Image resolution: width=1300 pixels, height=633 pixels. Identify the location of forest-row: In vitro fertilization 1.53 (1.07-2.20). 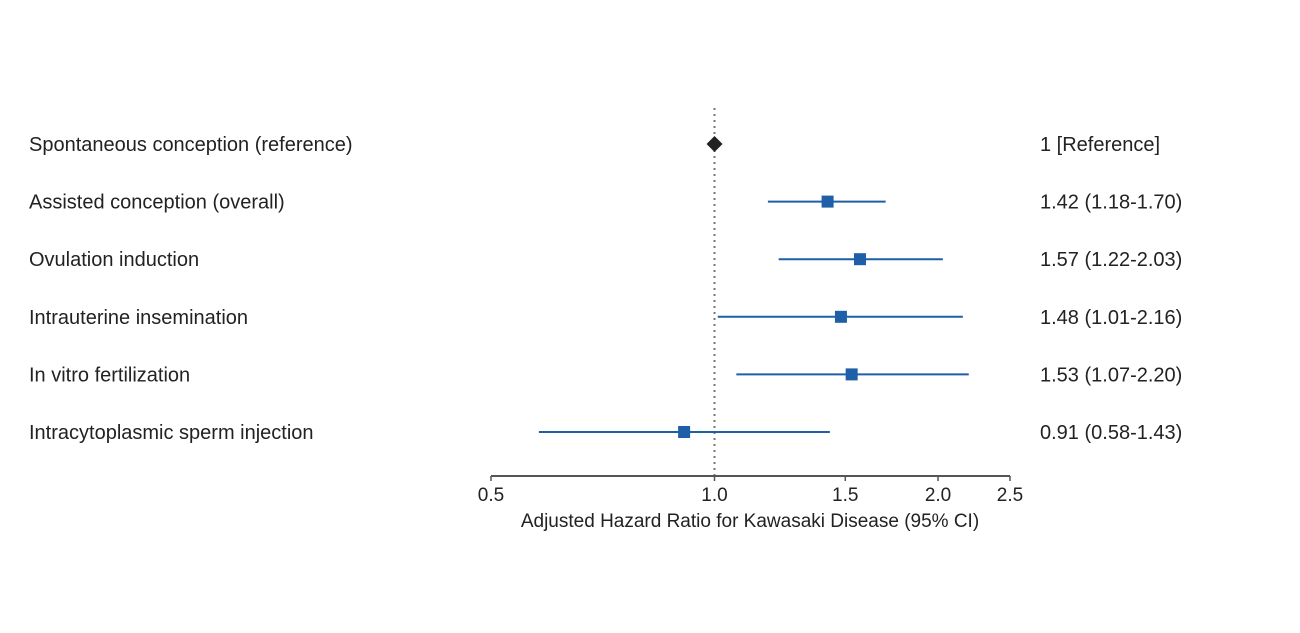
(605, 375).